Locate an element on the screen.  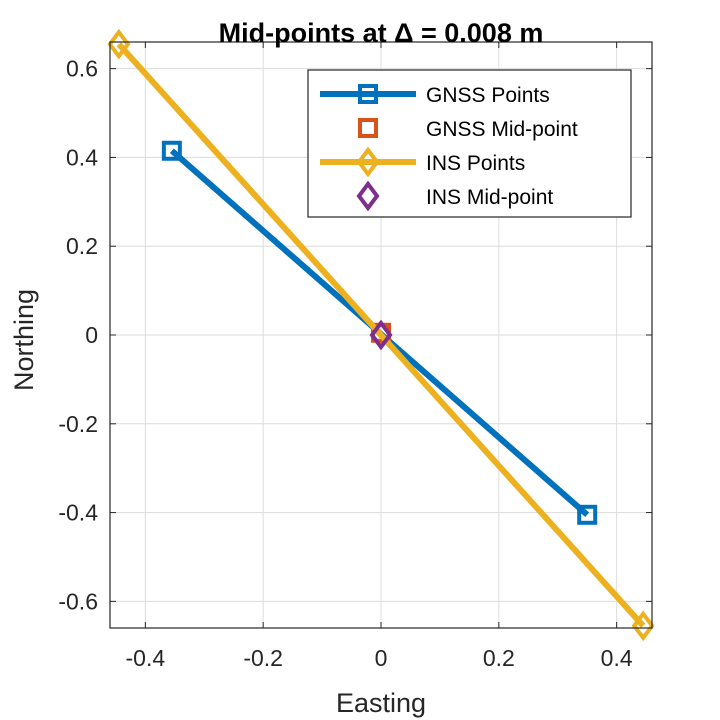
legend-entry: INS Points is located at coordinates (422, 162).